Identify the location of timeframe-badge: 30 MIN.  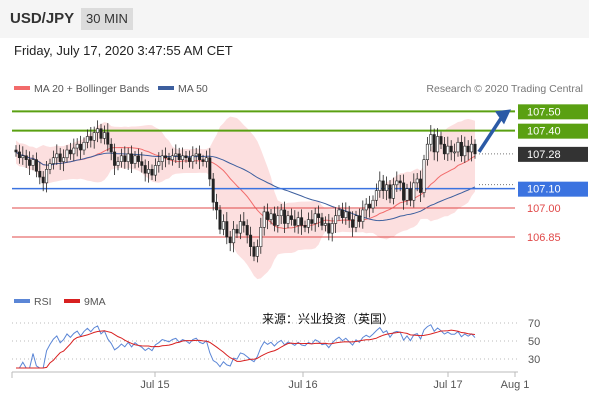
(107, 19).